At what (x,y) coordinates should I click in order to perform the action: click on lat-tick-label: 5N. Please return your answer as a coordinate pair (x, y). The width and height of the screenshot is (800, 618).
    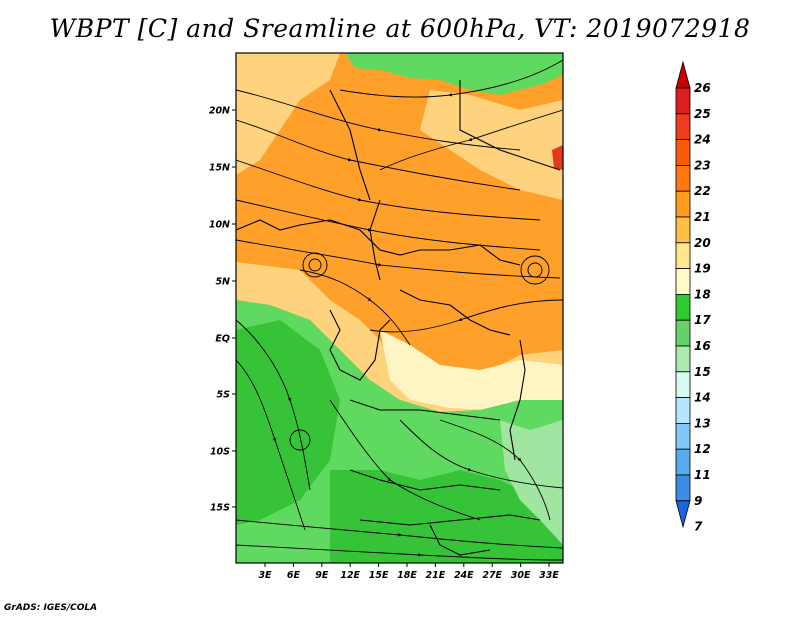
    Looking at the image, I should click on (222, 282).